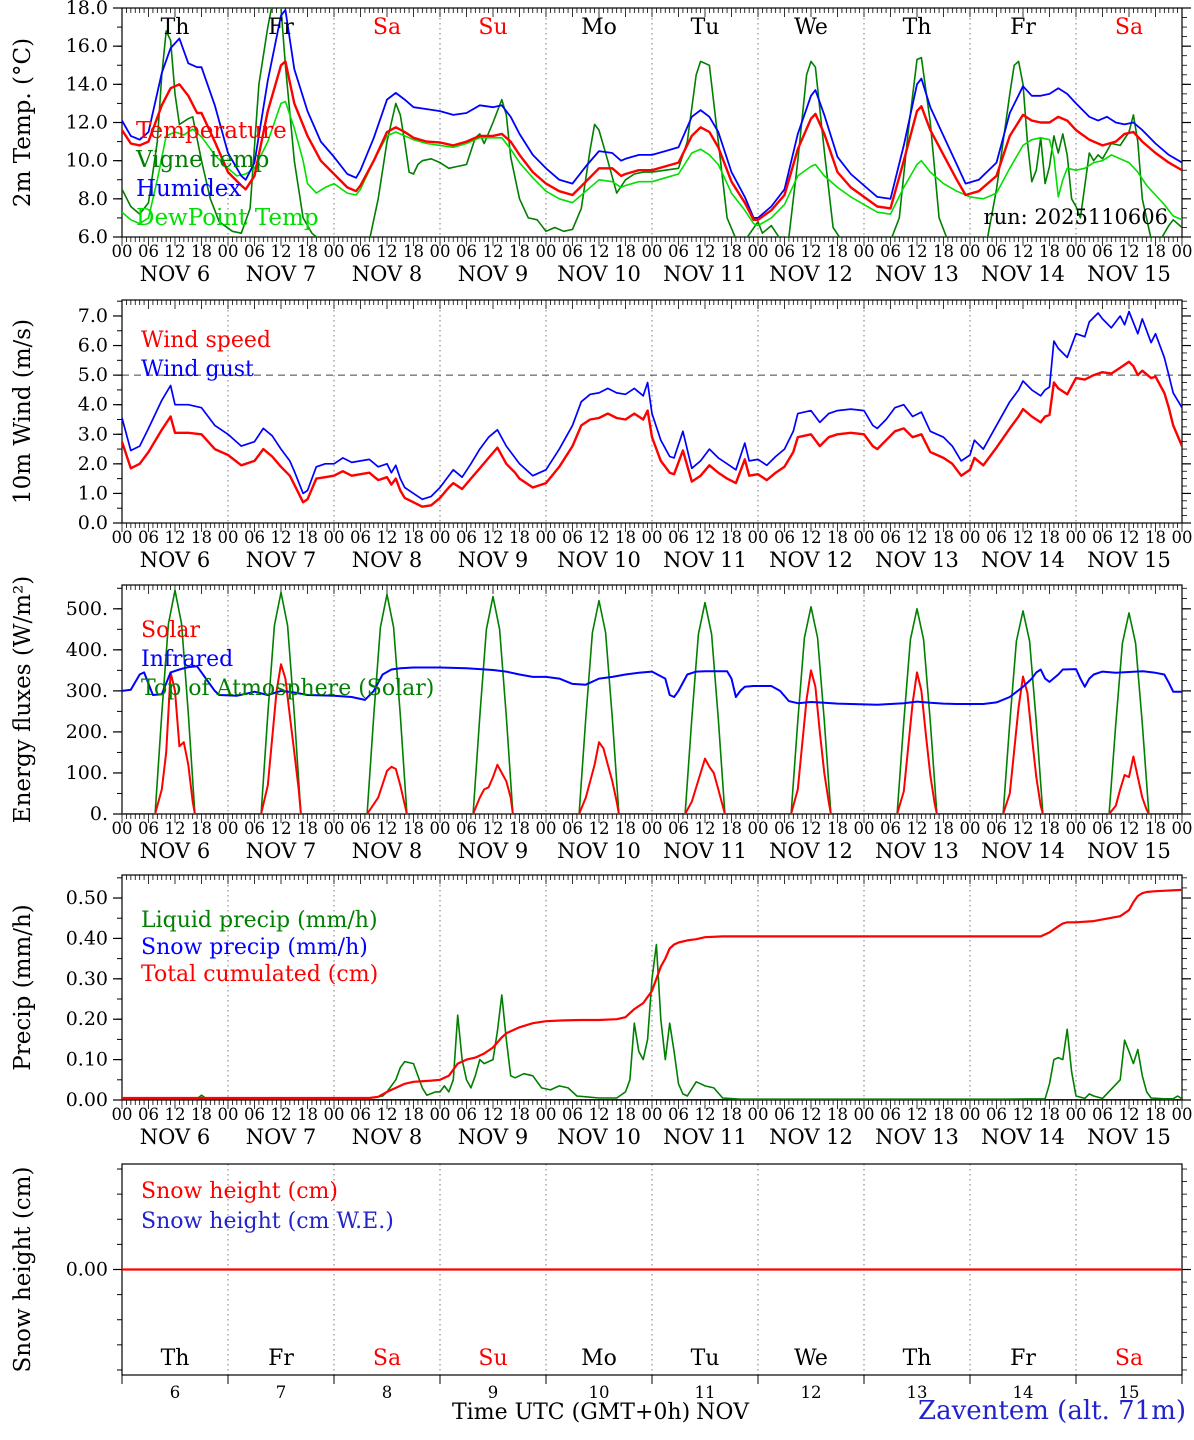 Image resolution: width=1194 pixels, height=1440 pixels. I want to click on legend-liquid-precip-mm-h-: Liquid precip (mm/h), so click(259, 920).